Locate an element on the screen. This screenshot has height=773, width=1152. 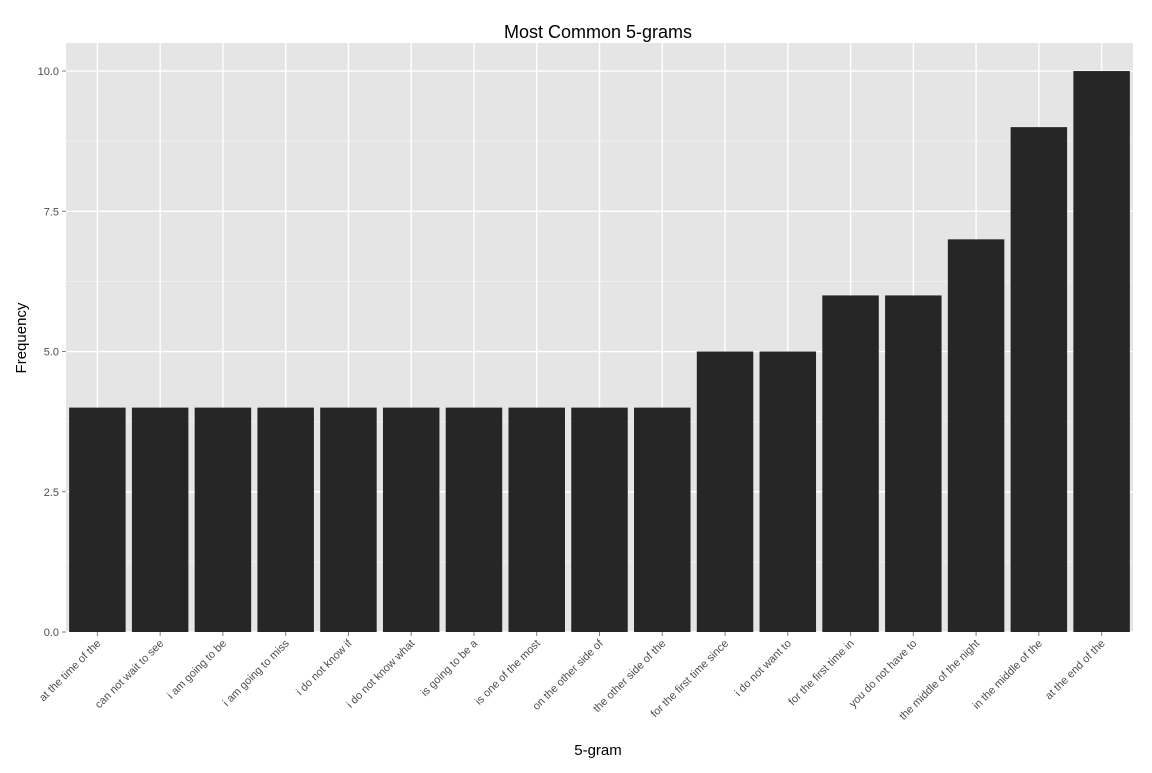
x-tick-label: is one of the most is located at coordinates (508, 673).